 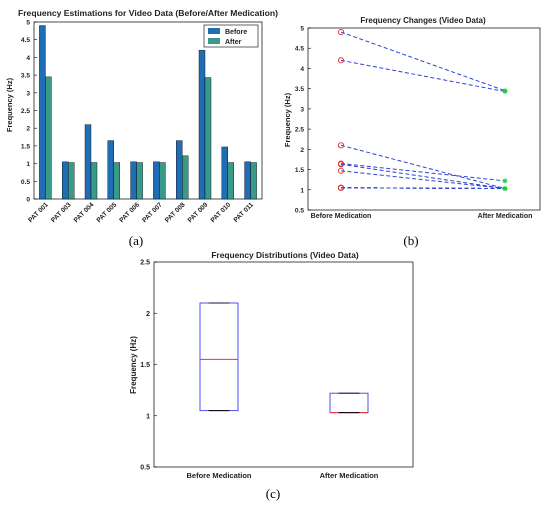 What do you see at coordinates (28, 93) in the screenshot?
I see `chart-a-ytick-label: 3` at bounding box center [28, 93].